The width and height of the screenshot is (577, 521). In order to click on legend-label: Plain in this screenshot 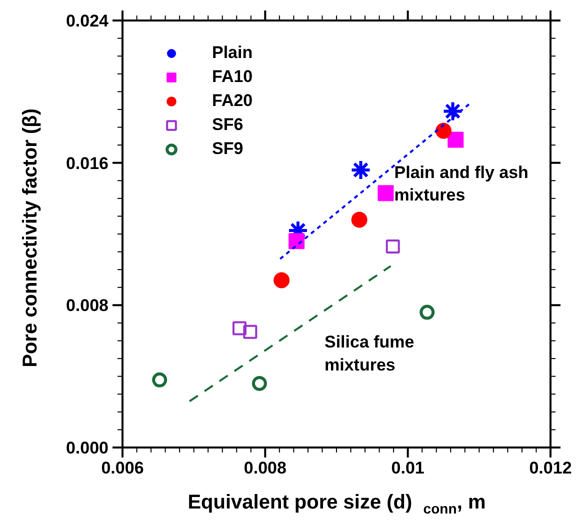, I will do `click(232, 53)`.